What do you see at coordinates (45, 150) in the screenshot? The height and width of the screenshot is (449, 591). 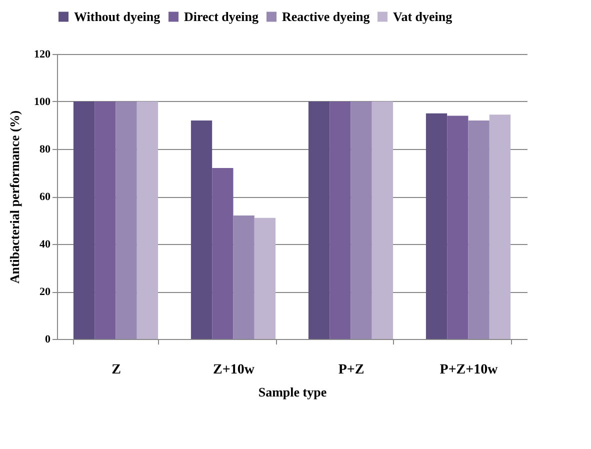 I see `y-tick-label: 80` at bounding box center [45, 150].